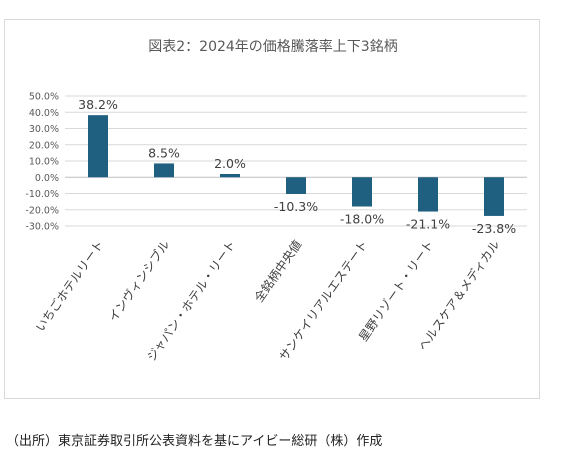  What do you see at coordinates (396, 291) in the screenshot?
I see `category-label: 星野リゾート・リート` at bounding box center [396, 291].